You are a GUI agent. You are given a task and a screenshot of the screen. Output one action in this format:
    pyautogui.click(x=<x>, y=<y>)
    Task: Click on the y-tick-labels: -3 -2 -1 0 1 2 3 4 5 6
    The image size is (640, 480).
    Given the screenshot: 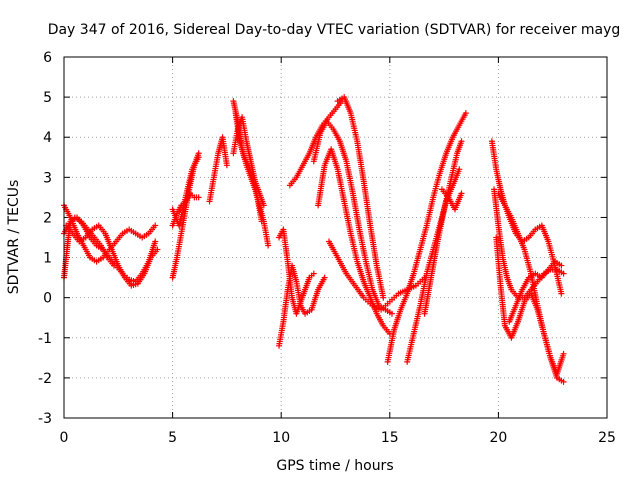 What is the action you would take?
    pyautogui.click(x=45, y=238)
    